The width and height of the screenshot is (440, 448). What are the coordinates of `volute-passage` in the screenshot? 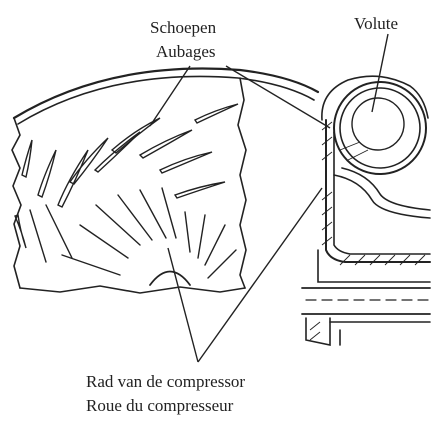 It's located at (378, 124).